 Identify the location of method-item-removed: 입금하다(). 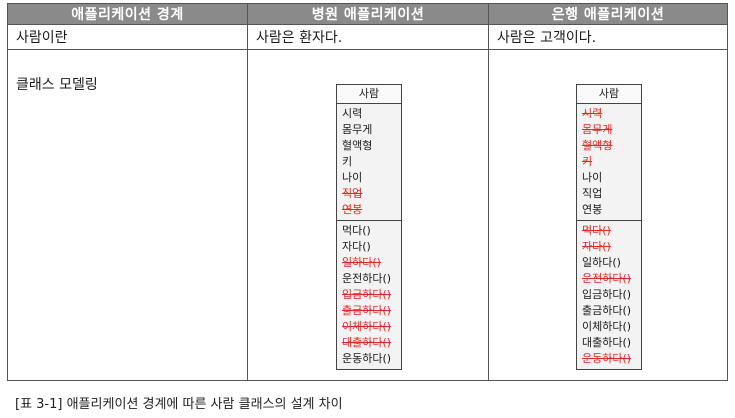
(367, 294).